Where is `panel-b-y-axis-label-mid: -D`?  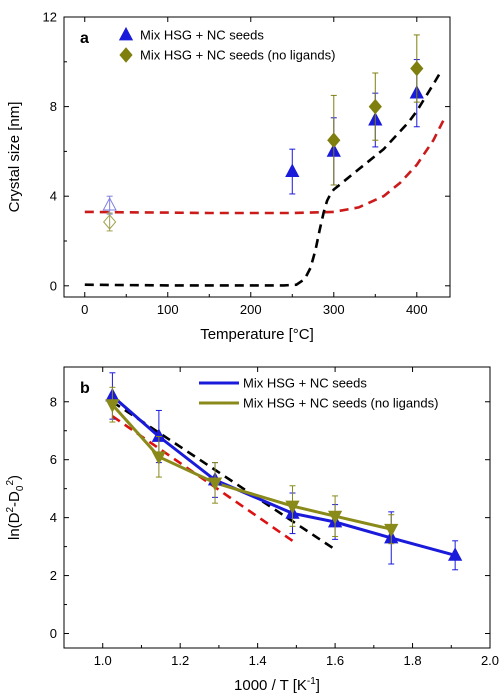
panel-b-y-axis-label-mid: -D is located at coordinates (14, 499).